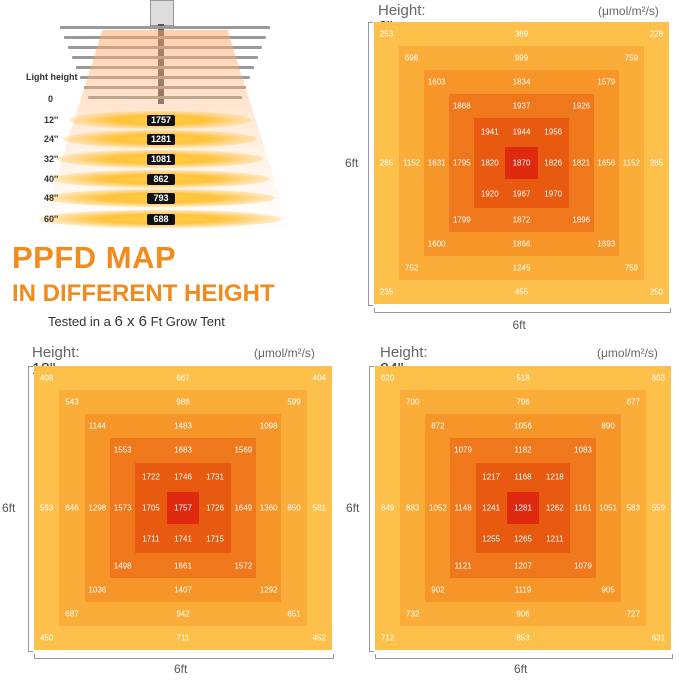 This screenshot has width=679, height=680. What do you see at coordinates (319, 378) in the screenshot?
I see `ppfd-value: 404` at bounding box center [319, 378].